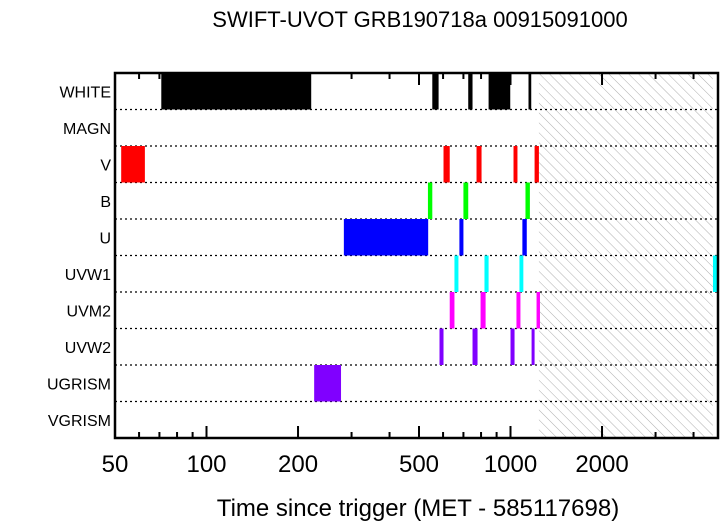 This screenshot has width=721, height=527. I want to click on x-axis-label: Time since trigger (MET - 585117698), so click(418, 508).